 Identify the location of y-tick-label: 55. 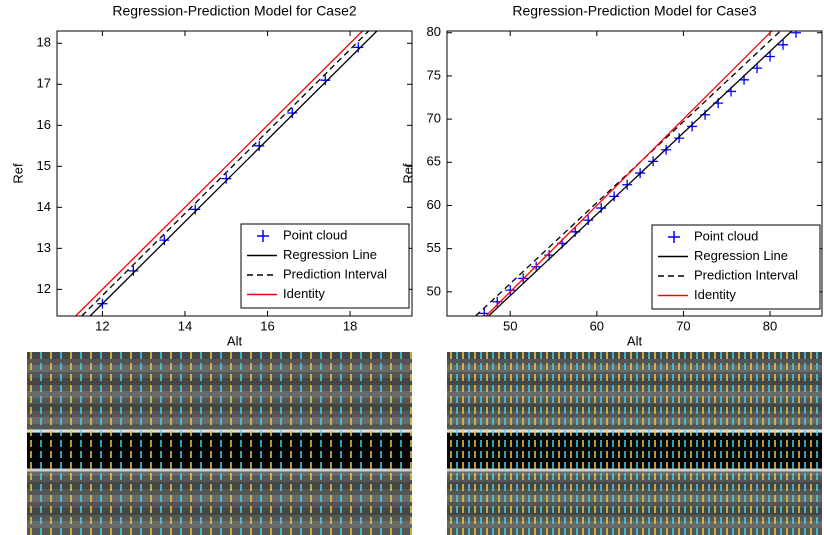
(434, 247).